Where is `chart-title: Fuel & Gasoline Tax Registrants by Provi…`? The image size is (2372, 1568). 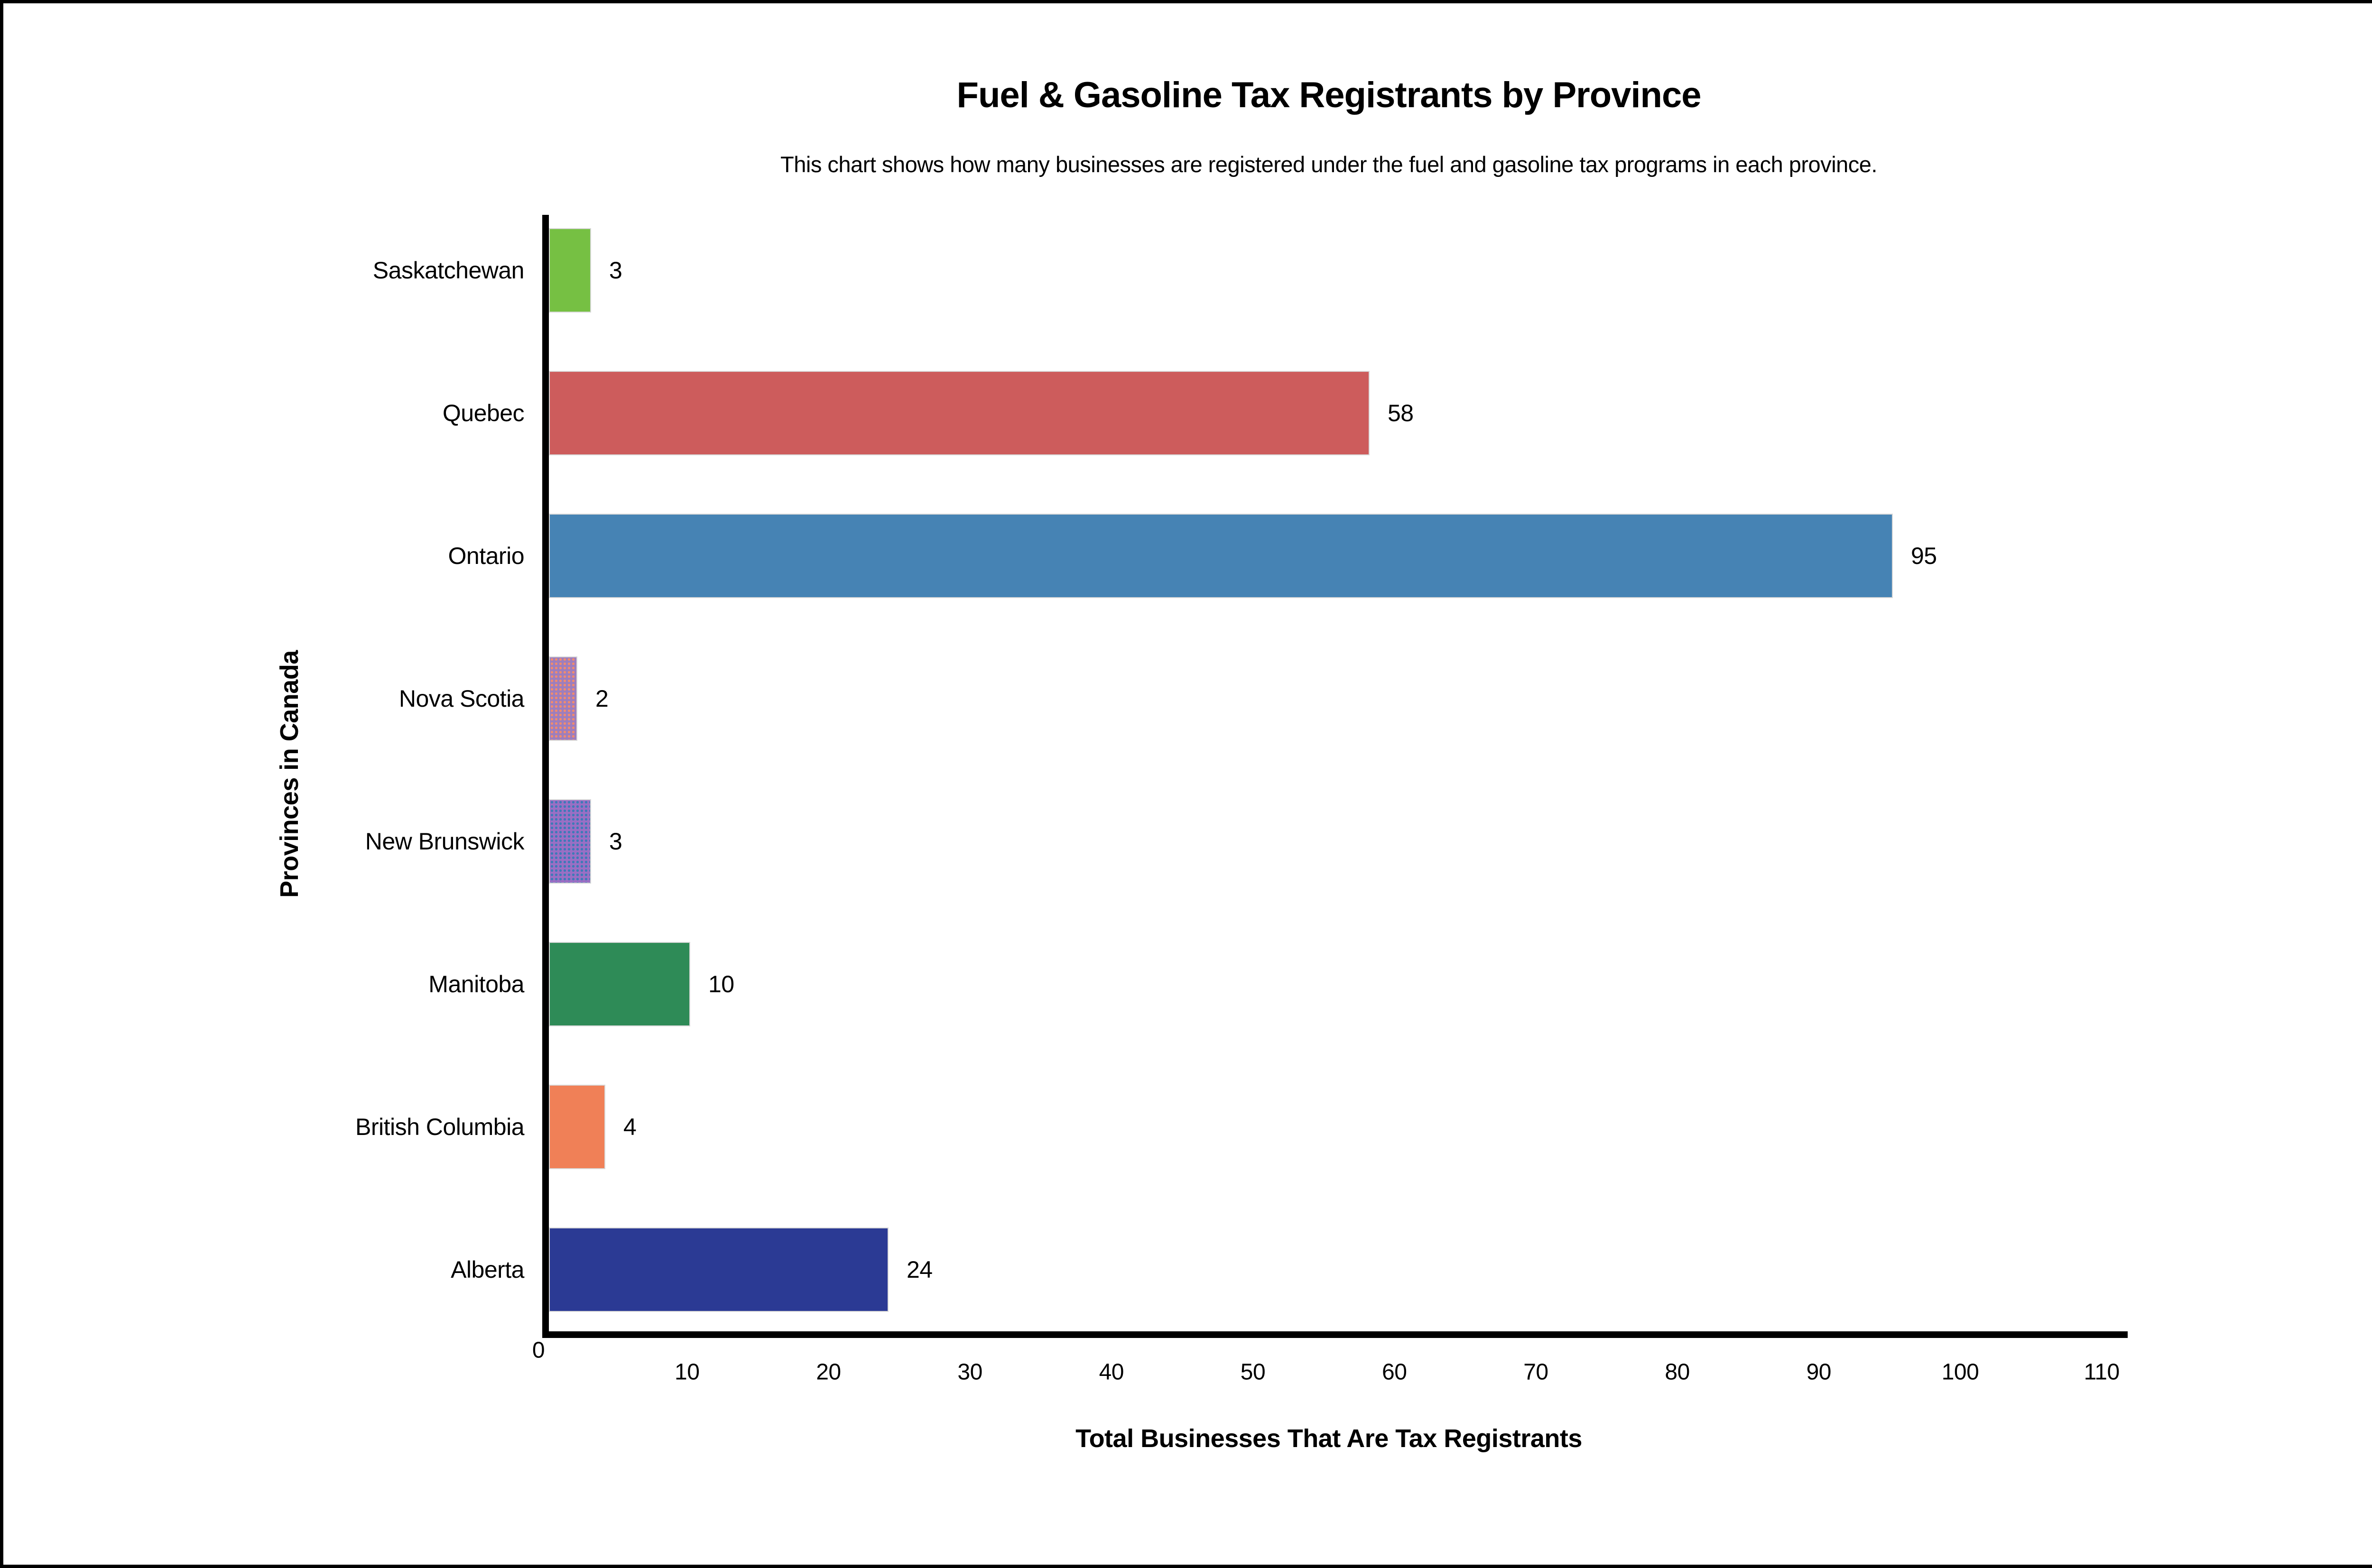 chart-title: Fuel & Gasoline Tax Registrants by Provi… is located at coordinates (1329, 95).